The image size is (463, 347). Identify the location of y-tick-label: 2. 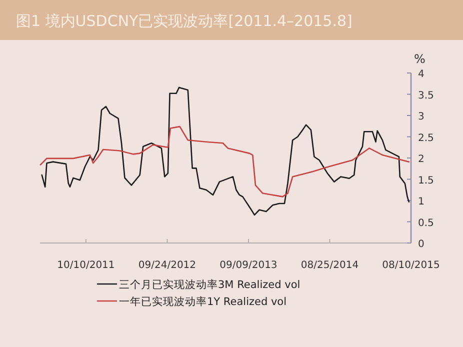
(421, 159).